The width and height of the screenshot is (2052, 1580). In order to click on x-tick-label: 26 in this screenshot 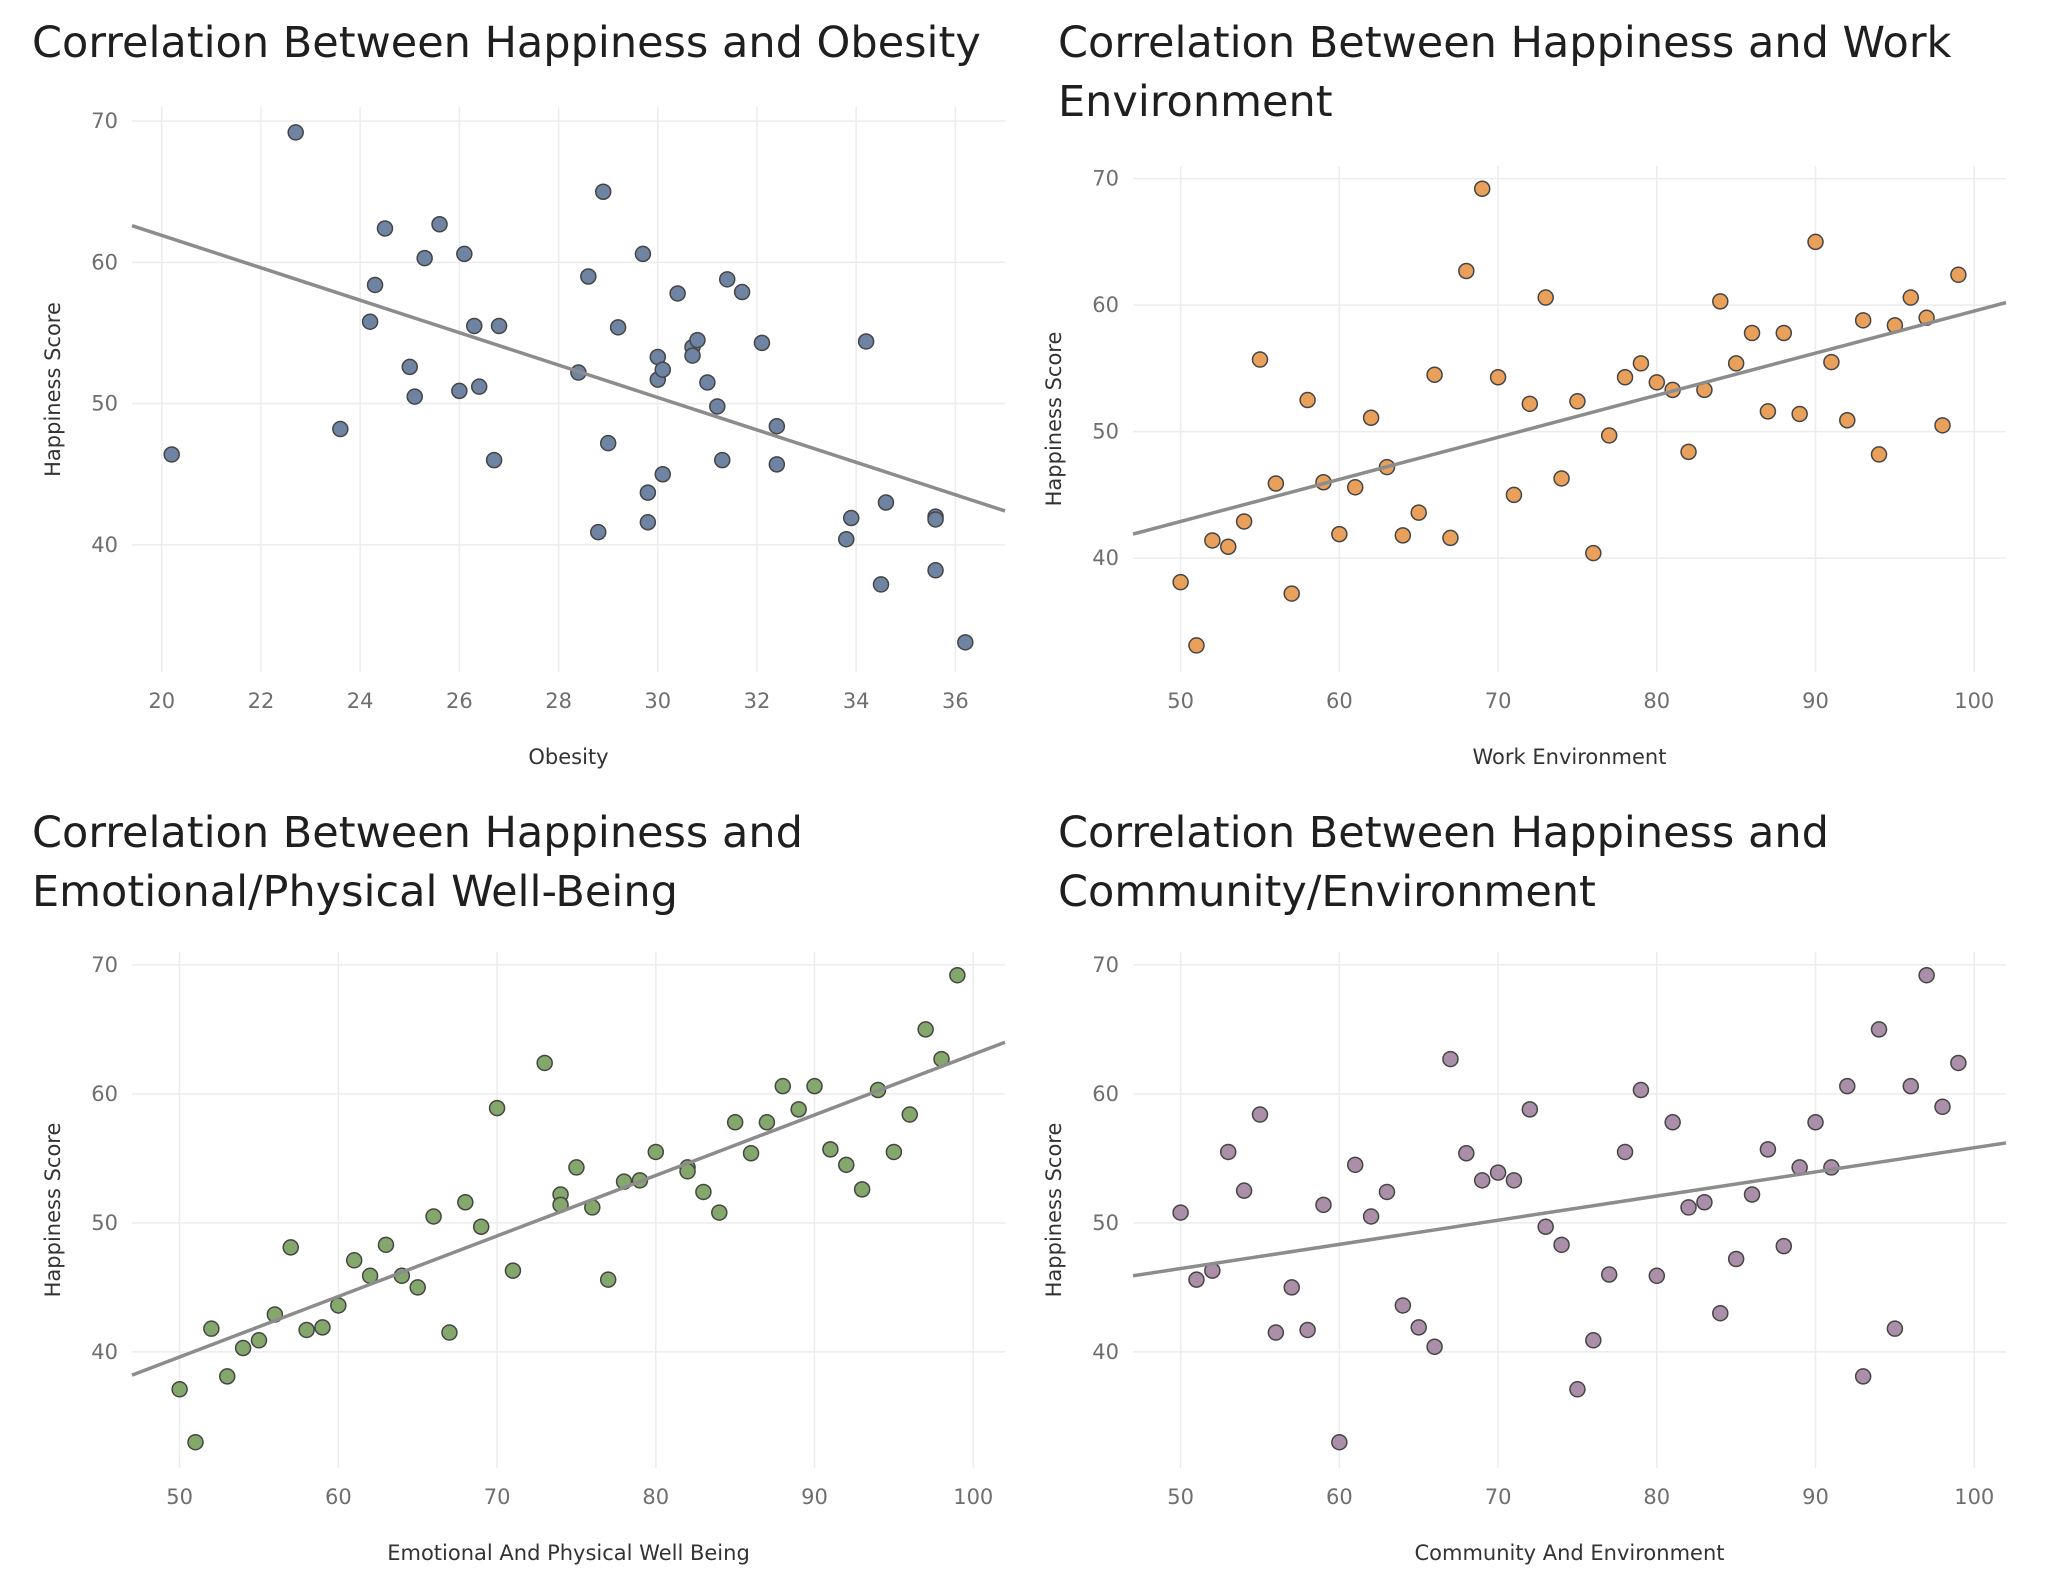, I will do `click(459, 701)`.